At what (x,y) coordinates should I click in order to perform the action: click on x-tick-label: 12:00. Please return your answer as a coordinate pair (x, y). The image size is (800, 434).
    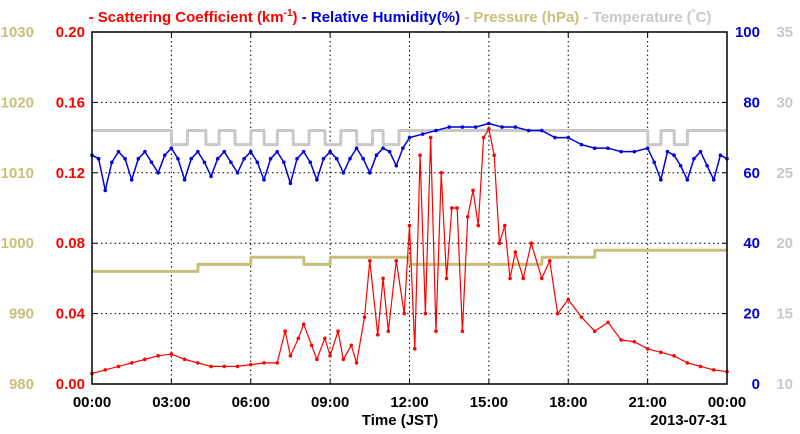
    Looking at the image, I should click on (409, 402).